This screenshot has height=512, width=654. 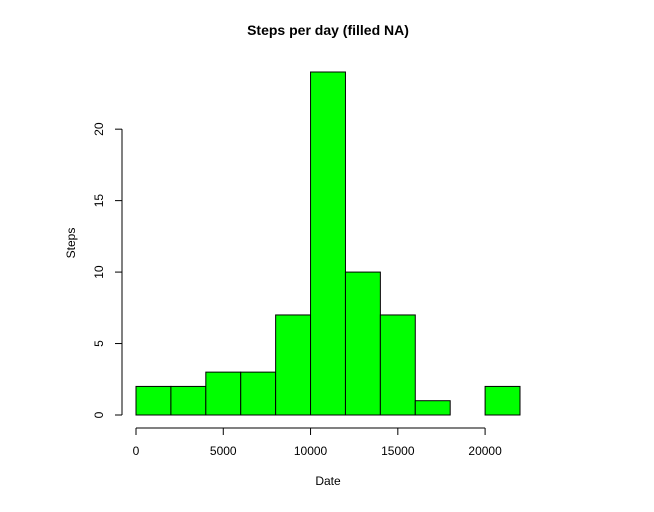 What do you see at coordinates (311, 451) in the screenshot?
I see `x-tick-label-2: 10000` at bounding box center [311, 451].